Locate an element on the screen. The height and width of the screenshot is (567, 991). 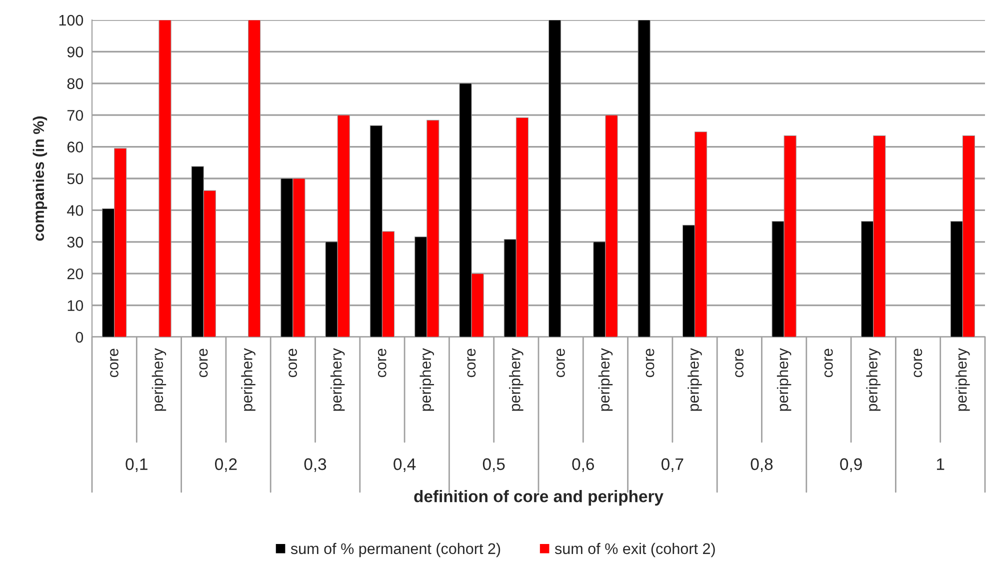
text: 0,4 is located at coordinates (405, 465).